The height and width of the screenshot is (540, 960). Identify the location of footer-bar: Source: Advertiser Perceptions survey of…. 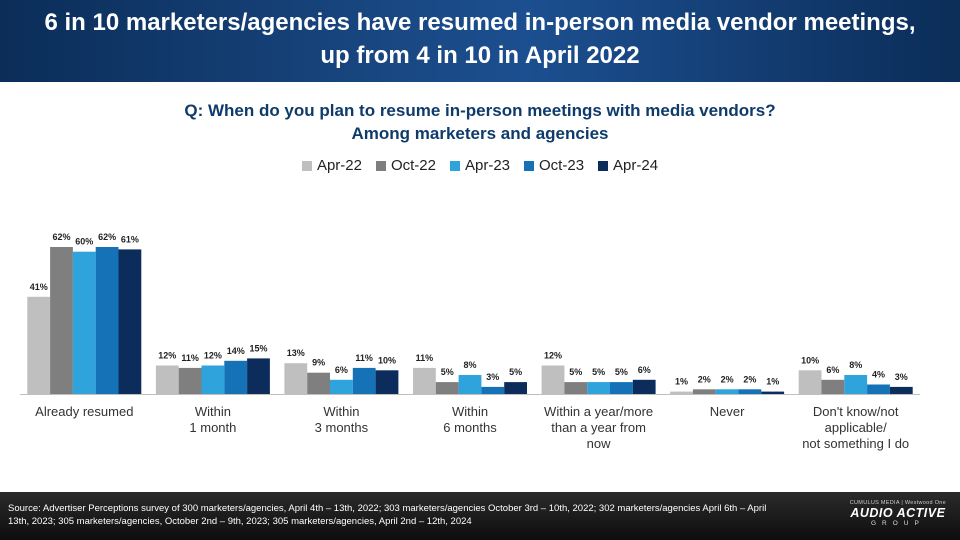
(480, 516).